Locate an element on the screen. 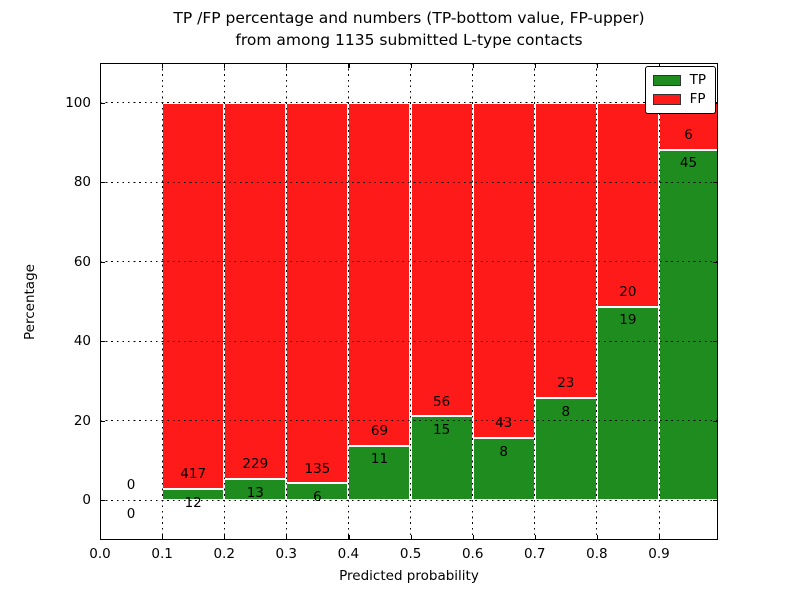 This screenshot has width=800, height=600. legend: TP FP is located at coordinates (680, 90).